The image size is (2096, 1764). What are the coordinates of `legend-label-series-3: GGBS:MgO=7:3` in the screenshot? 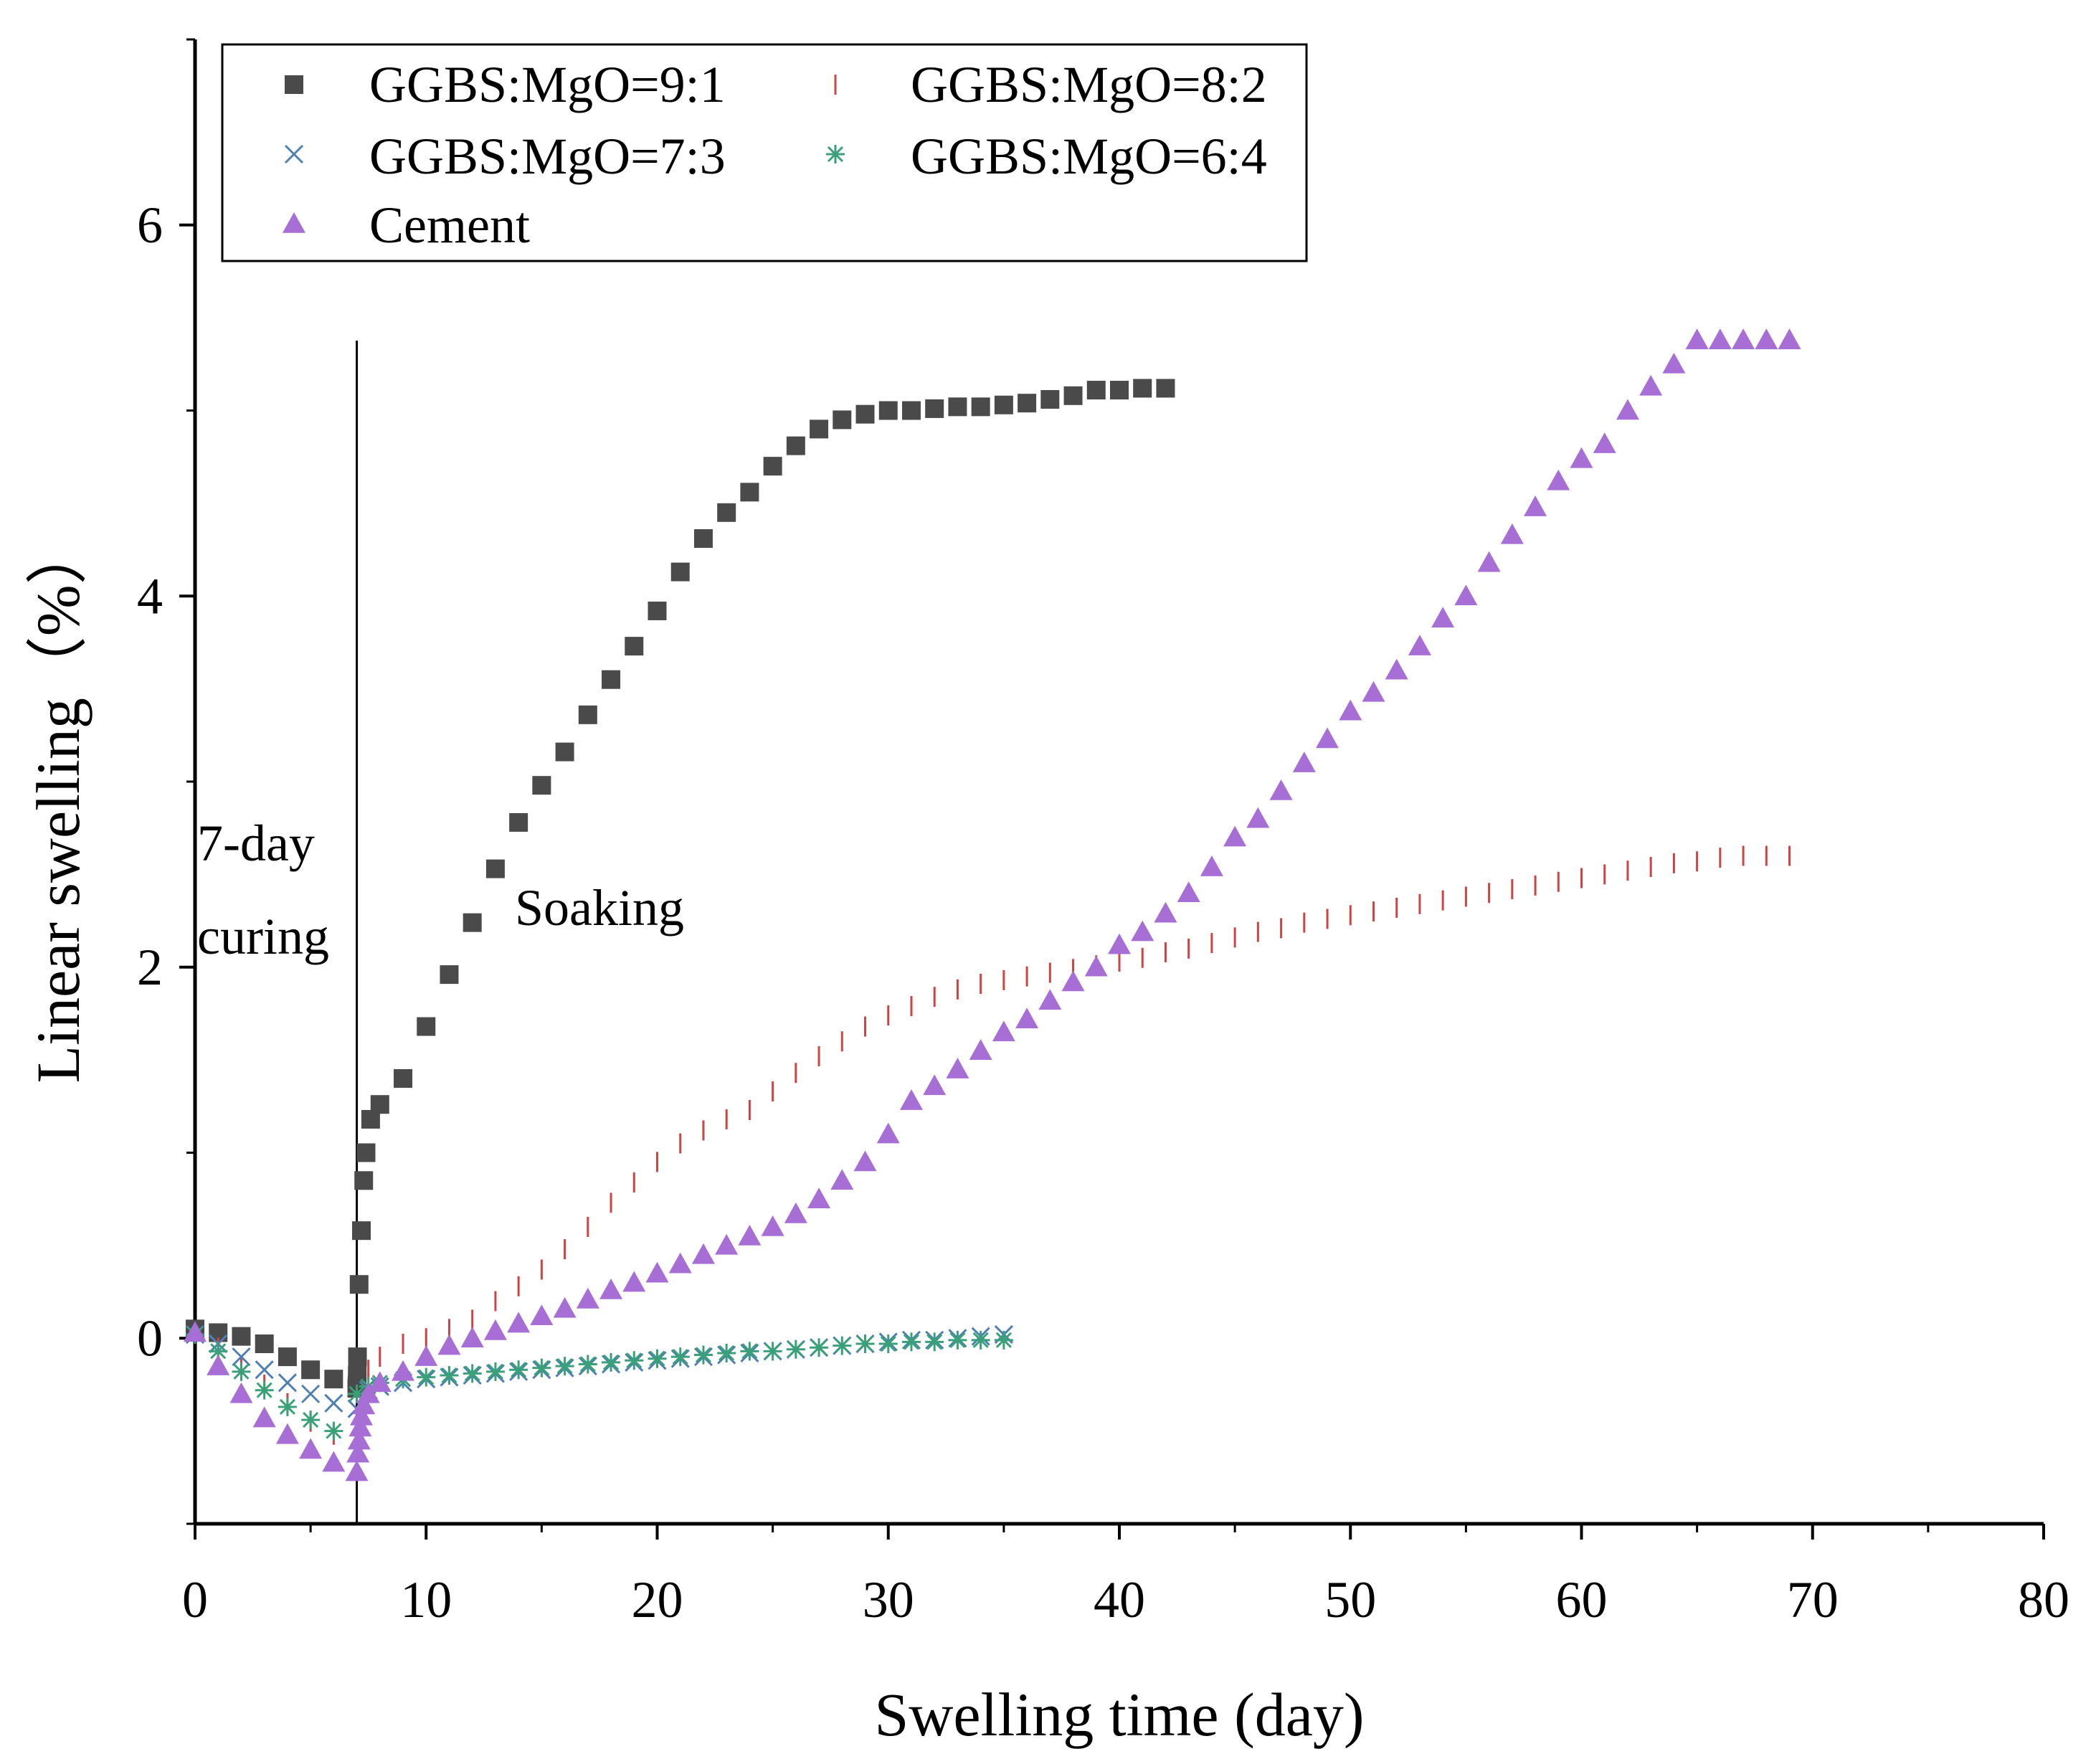 It's located at (547, 156).